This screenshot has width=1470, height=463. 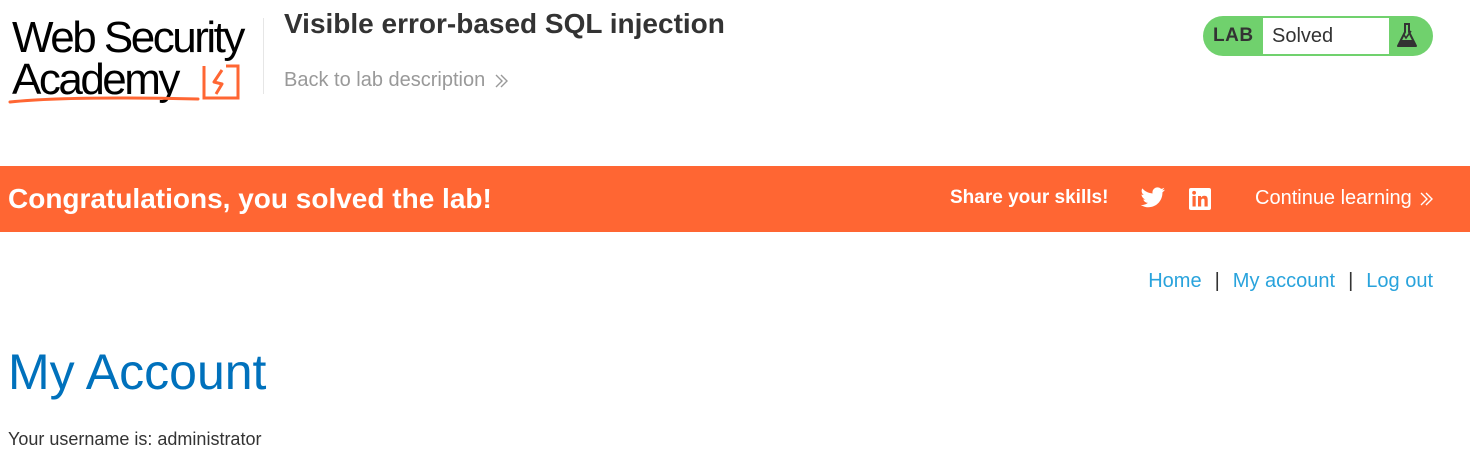 I want to click on nav-log-out-link: Log out, so click(x=1399, y=281).